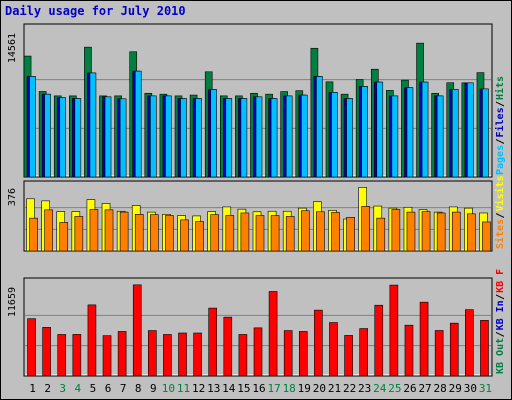 Image resolution: width=512 pixels, height=400 pixels. I want to click on day-label-28: 28, so click(440, 388).